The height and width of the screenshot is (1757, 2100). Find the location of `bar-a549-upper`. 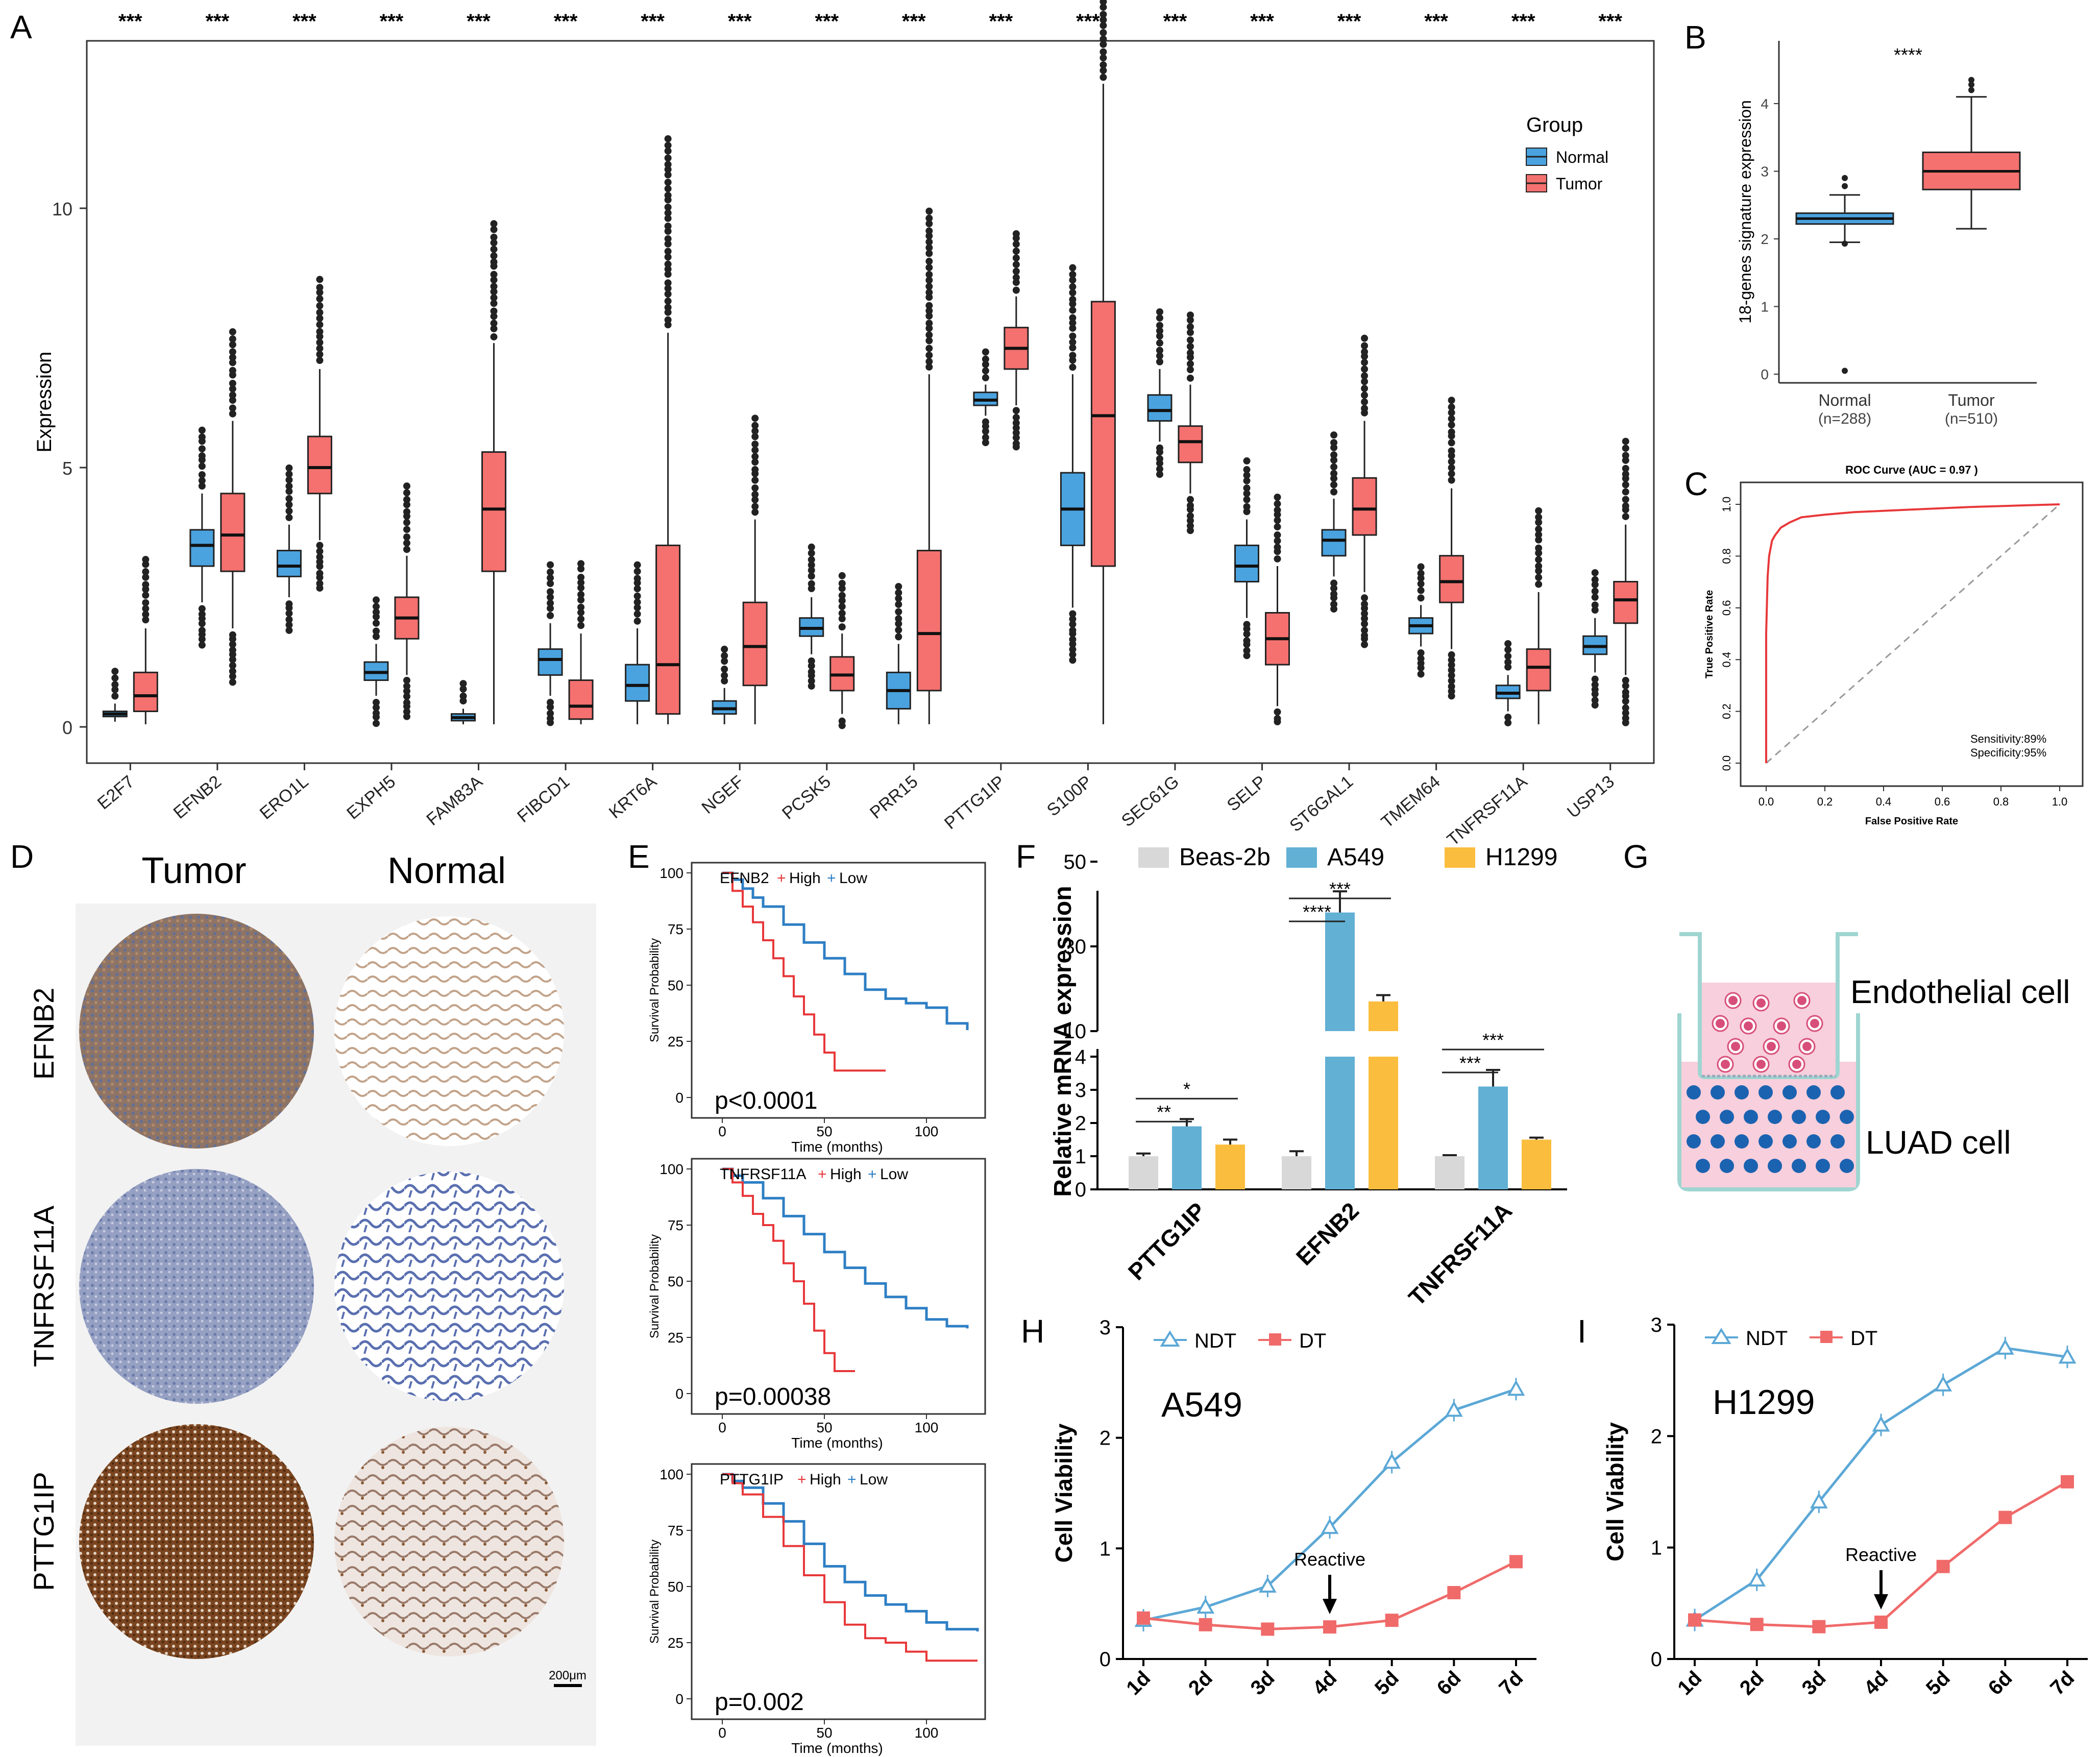

bar-a549-upper is located at coordinates (1340, 971).